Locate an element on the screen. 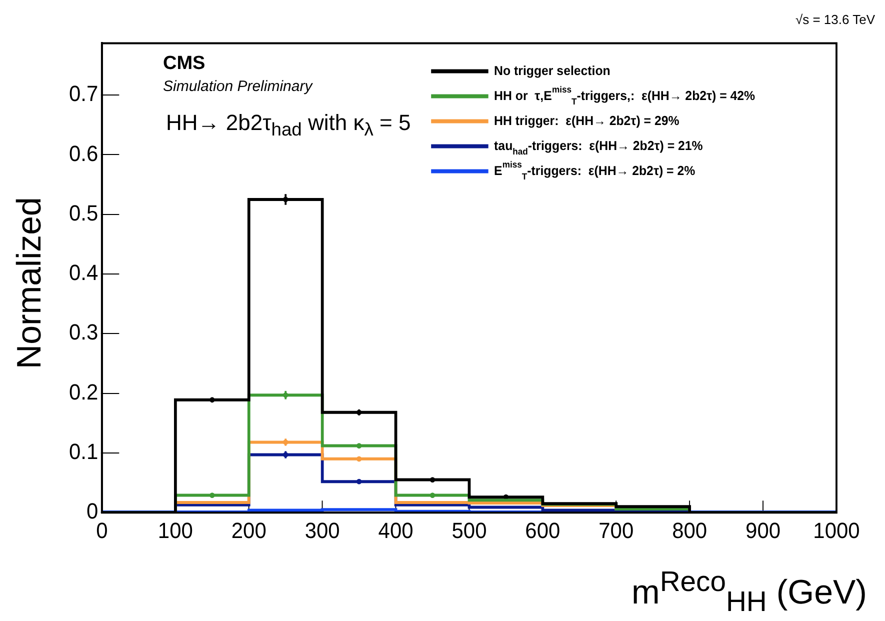 The width and height of the screenshot is (885, 621). x-tick-label: 600 is located at coordinates (542, 530).